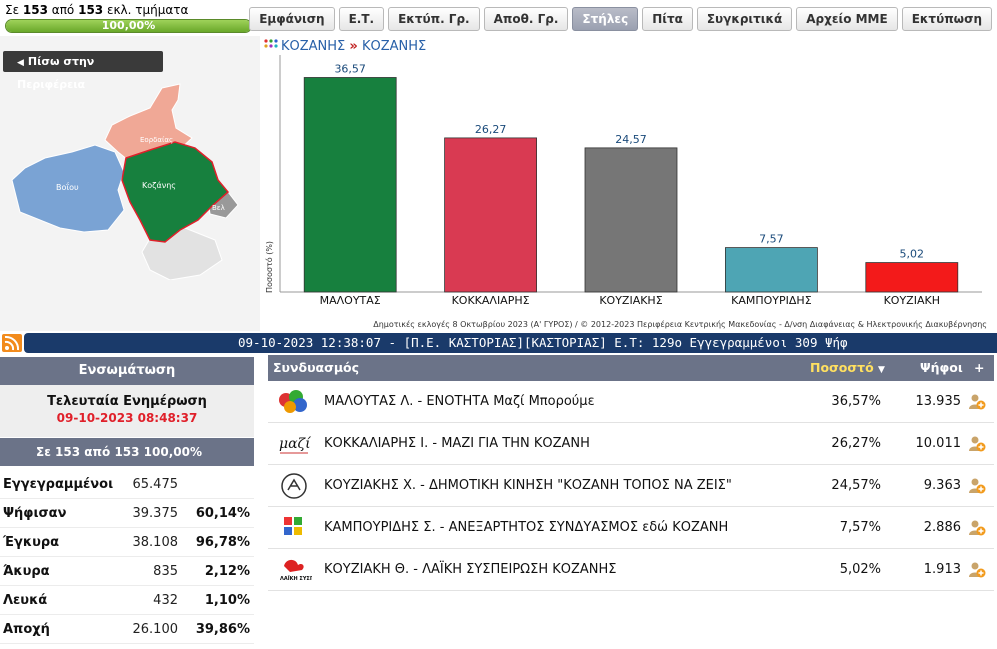  Describe the element at coordinates (165, 571) in the screenshot. I see `stat-value: 835` at that location.